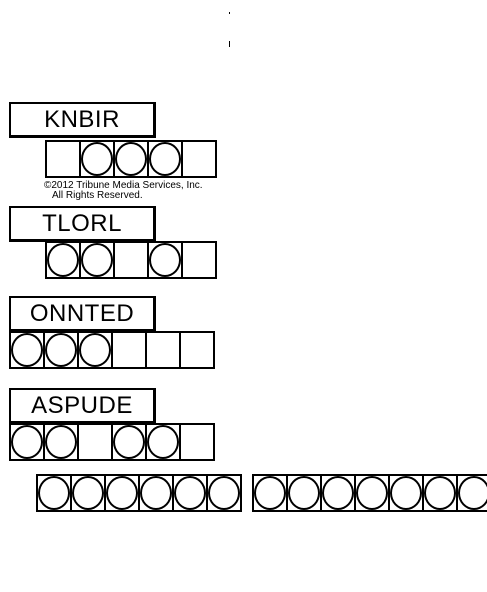 Image resolution: width=487 pixels, height=592 pixels. I want to click on scrambled-word-2: TLORL, so click(82, 224).